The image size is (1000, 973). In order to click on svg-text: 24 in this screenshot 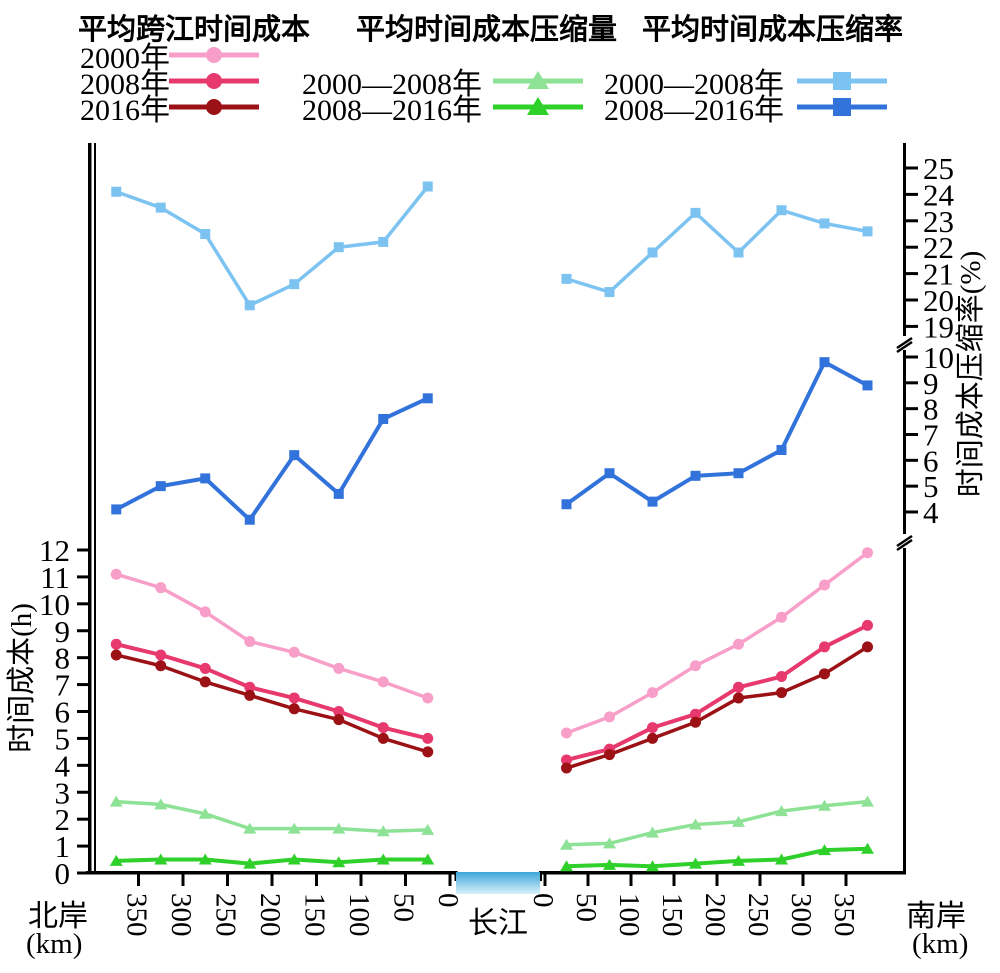, I will do `click(939, 194)`.